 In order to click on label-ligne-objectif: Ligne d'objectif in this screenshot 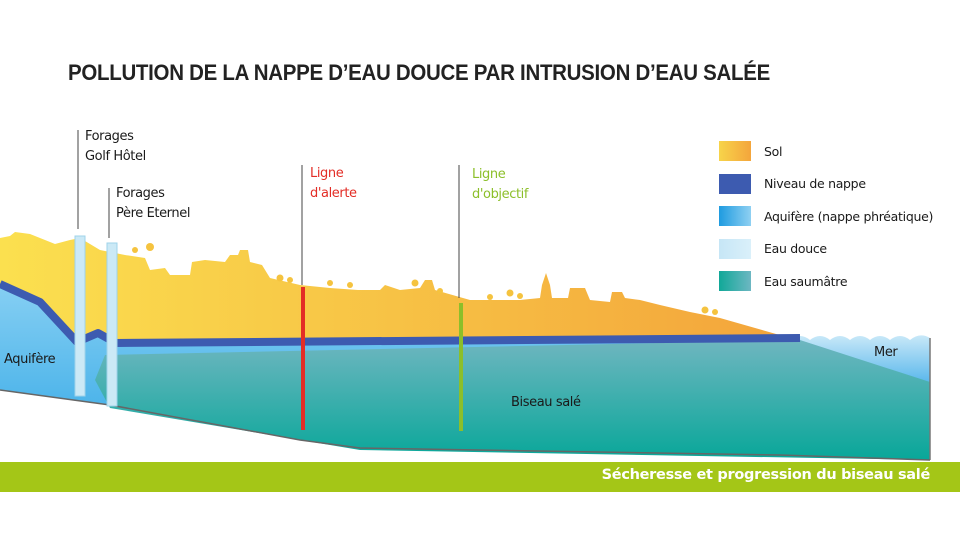, I will do `click(500, 184)`.